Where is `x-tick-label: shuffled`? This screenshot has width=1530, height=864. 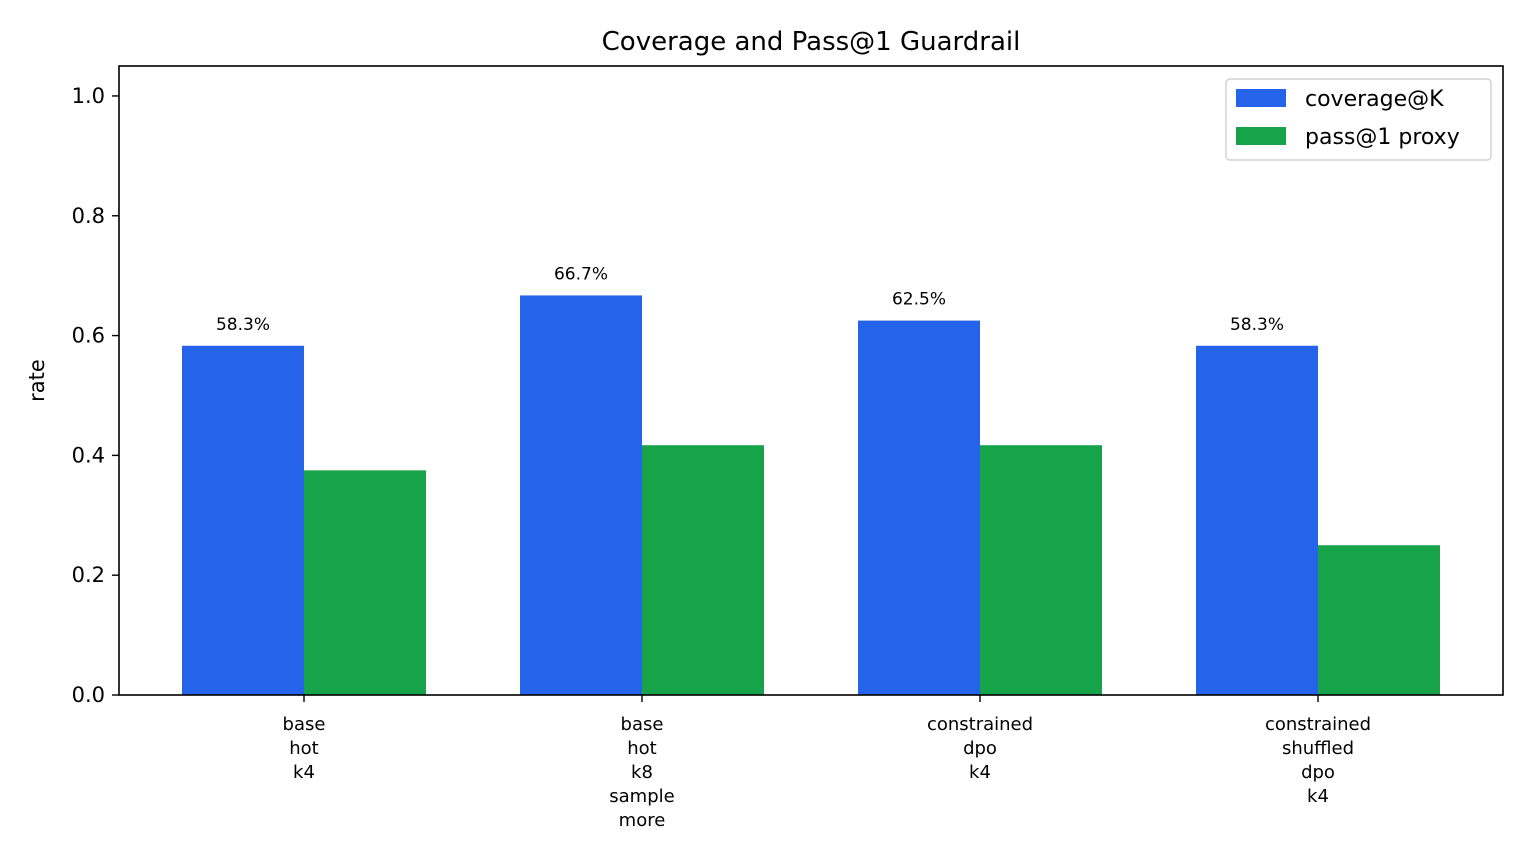
x-tick-label: shuffled is located at coordinates (1318, 748).